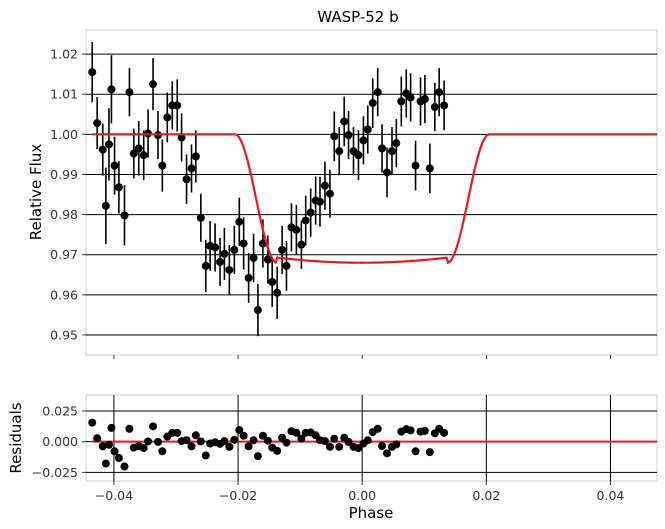 This screenshot has width=665, height=529. What do you see at coordinates (357, 17) in the screenshot?
I see `chart-title: WASP-52 b` at bounding box center [357, 17].